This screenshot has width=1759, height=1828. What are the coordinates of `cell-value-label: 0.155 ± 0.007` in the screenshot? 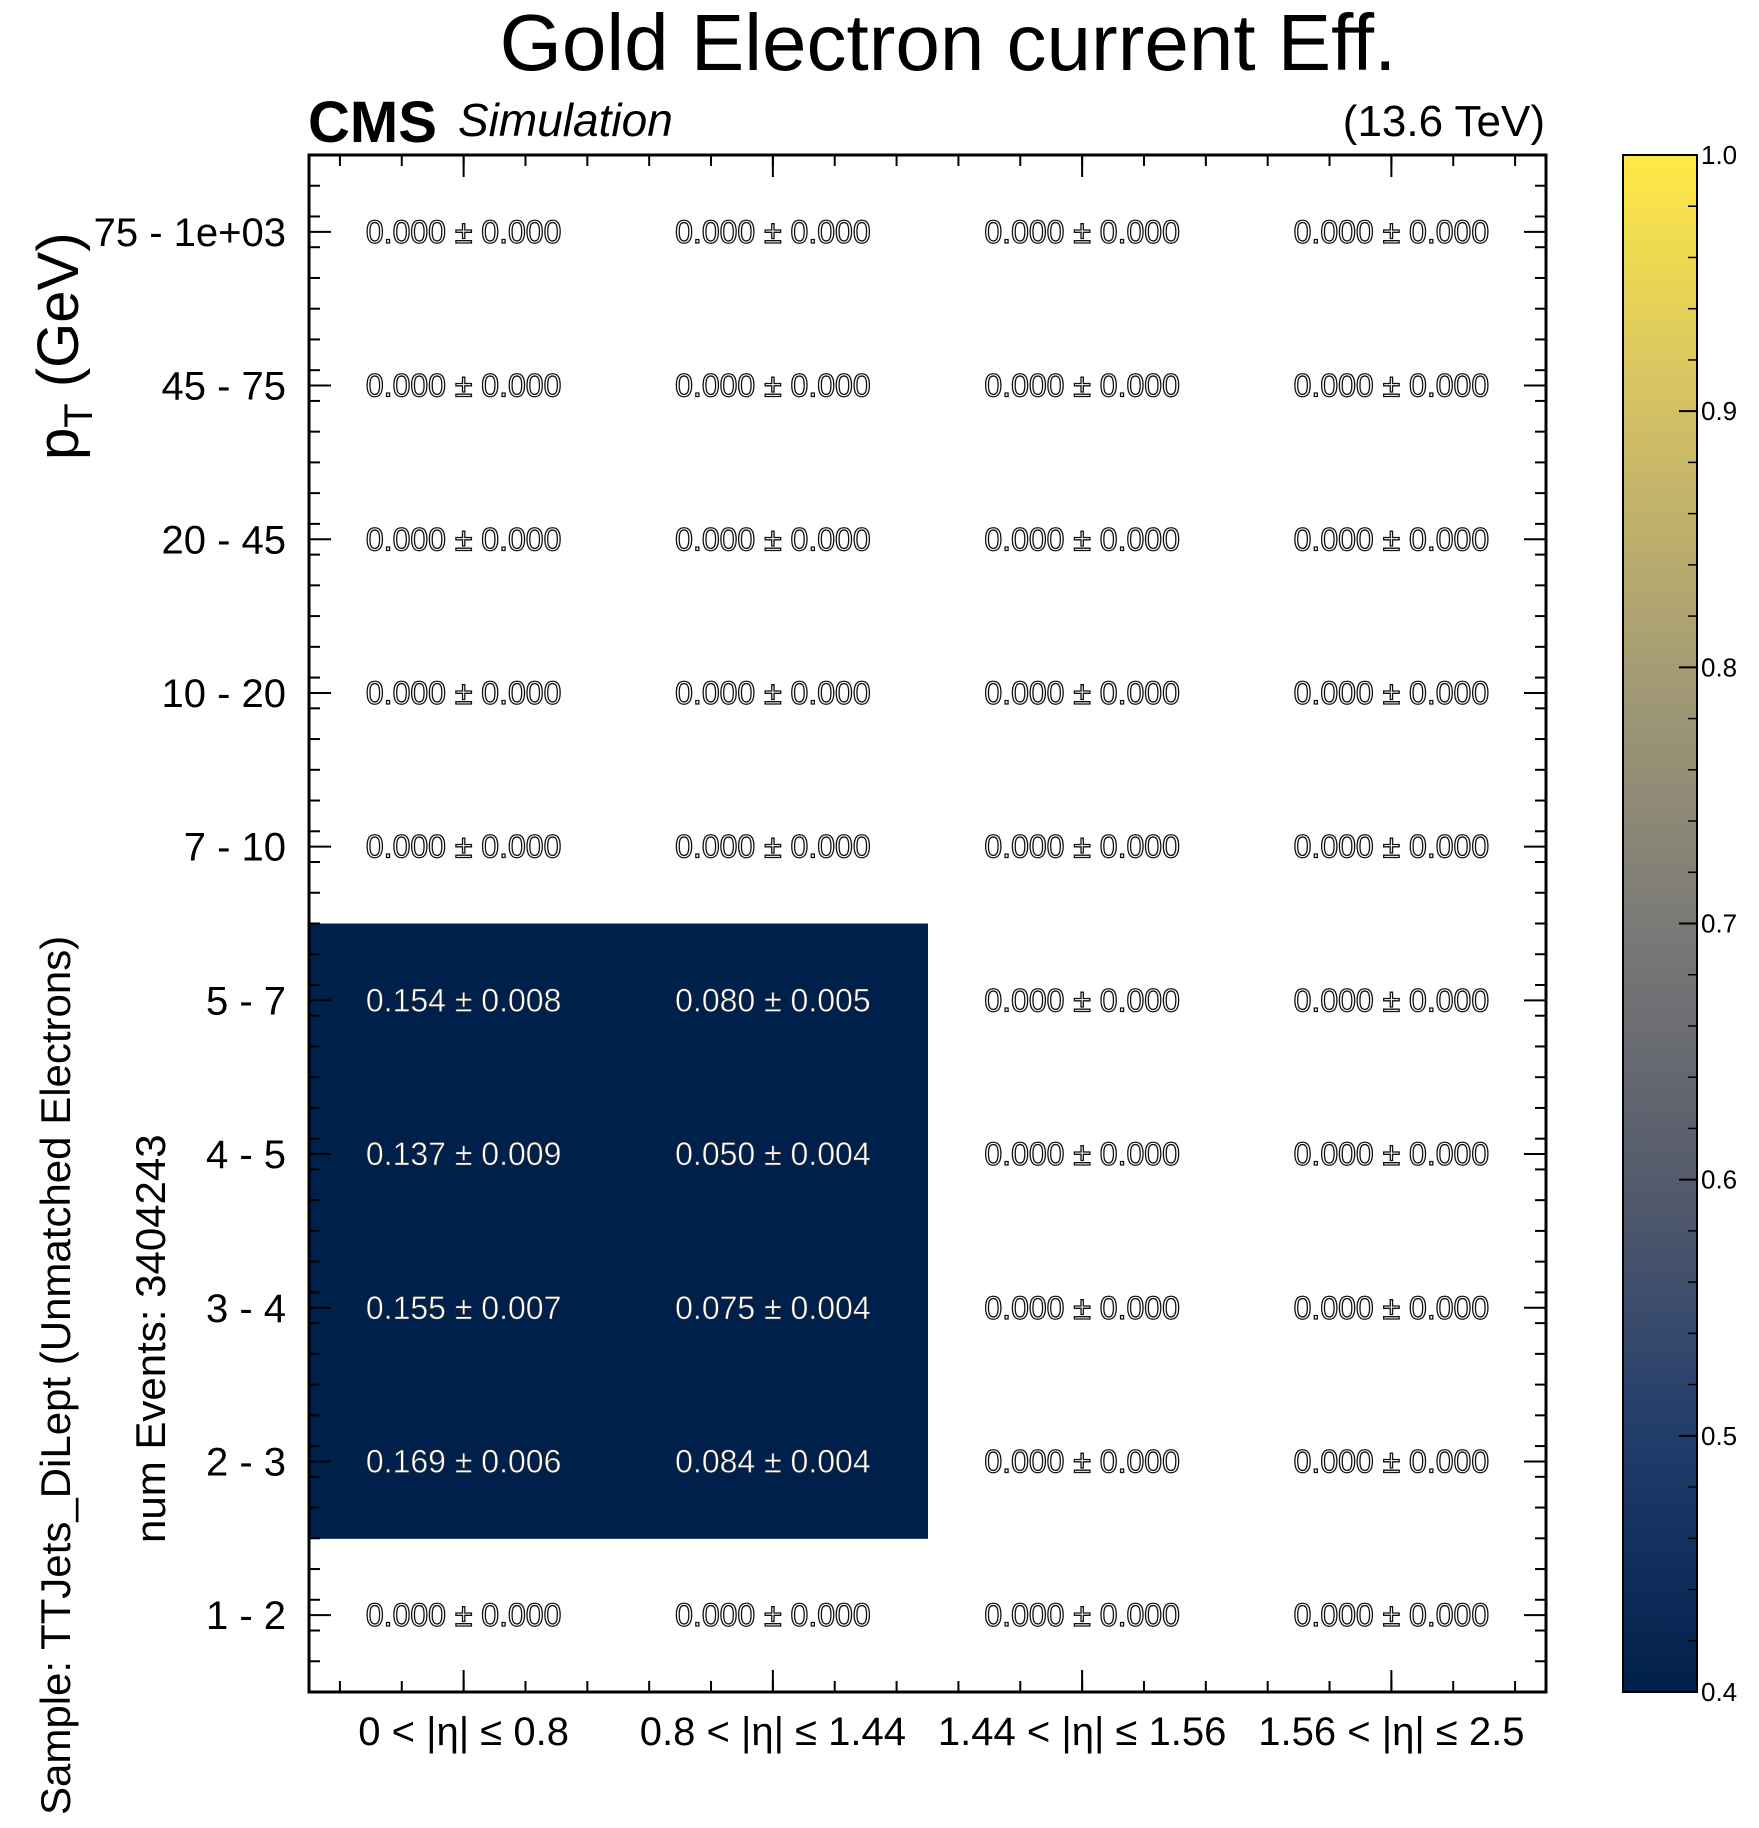 It's located at (464, 1308).